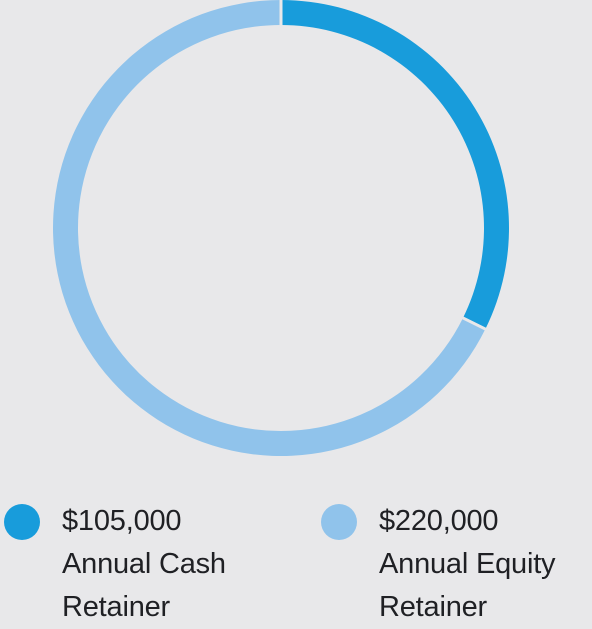 The image size is (592, 629). I want to click on legend-label-equity: $220,000 Annual Equity Retainer, so click(467, 564).